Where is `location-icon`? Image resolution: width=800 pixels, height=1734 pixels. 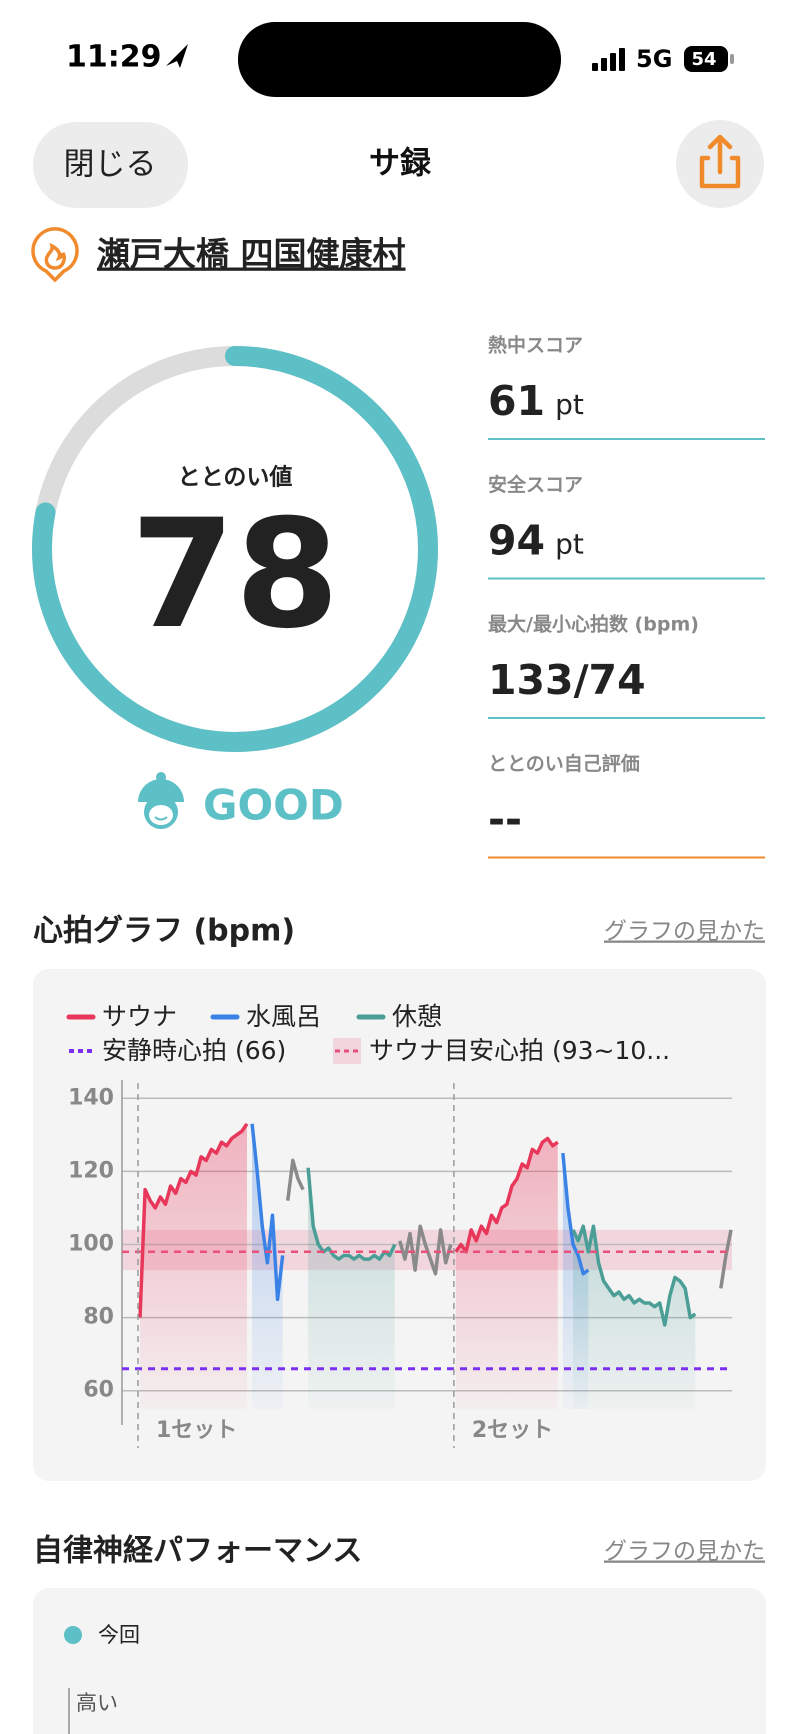 location-icon is located at coordinates (55, 255).